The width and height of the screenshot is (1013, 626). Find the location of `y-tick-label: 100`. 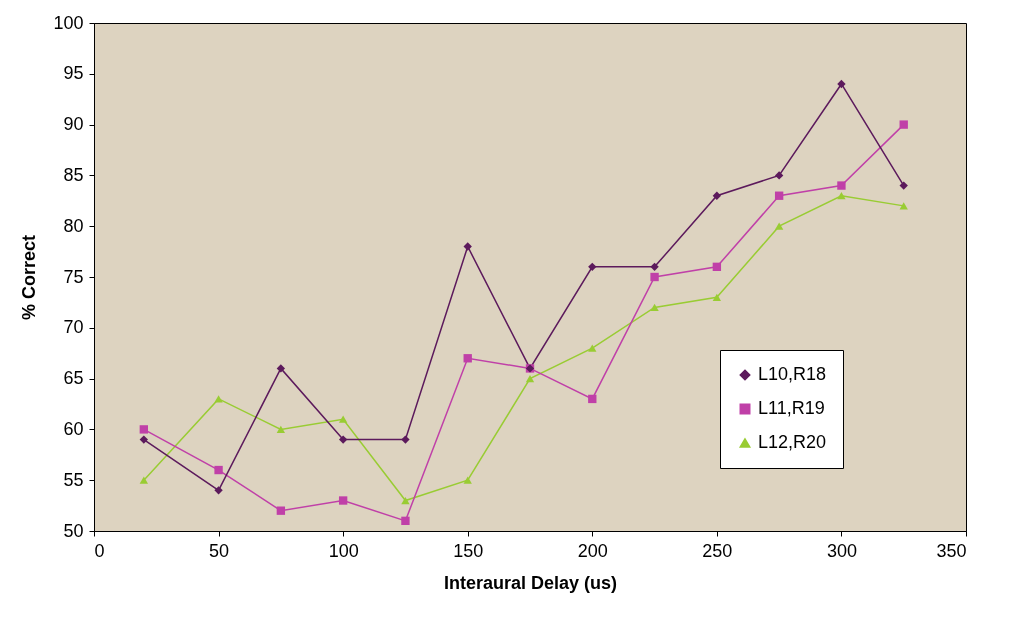

y-tick-label: 100 is located at coordinates (68, 22).